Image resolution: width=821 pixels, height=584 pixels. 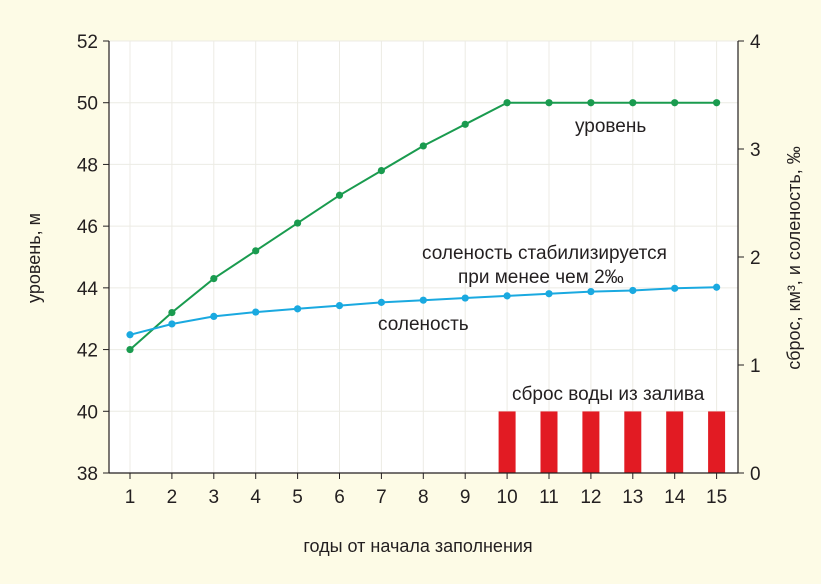 What do you see at coordinates (465, 497) in the screenshot?
I see `x-tick-label: 9` at bounding box center [465, 497].